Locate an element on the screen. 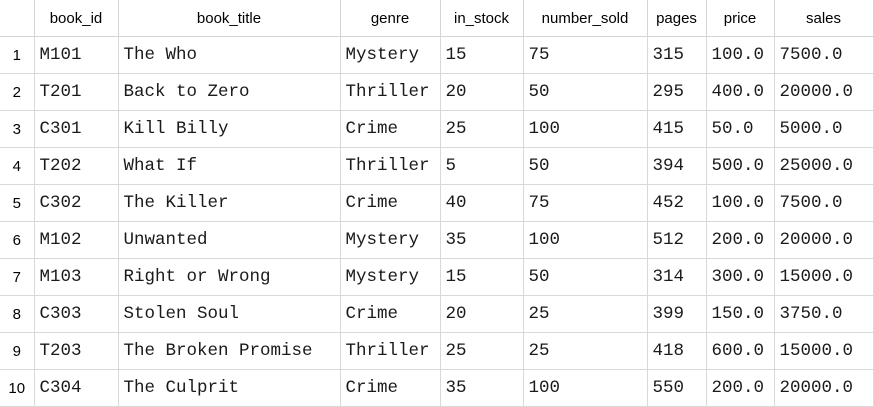 This screenshot has height=407, width=874. column-header-sales: sales is located at coordinates (824, 18).